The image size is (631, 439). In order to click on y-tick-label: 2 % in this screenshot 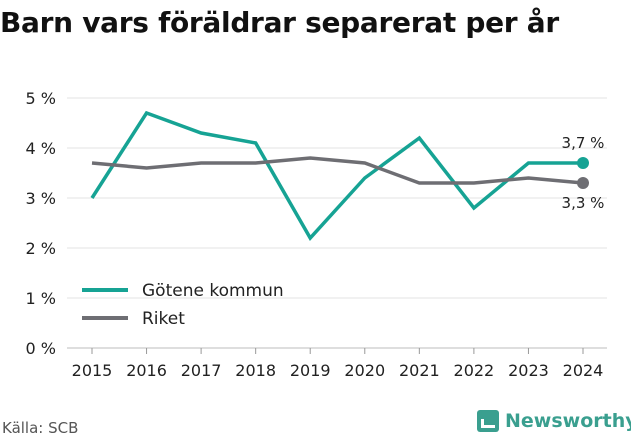, I will do `click(41, 248)`.